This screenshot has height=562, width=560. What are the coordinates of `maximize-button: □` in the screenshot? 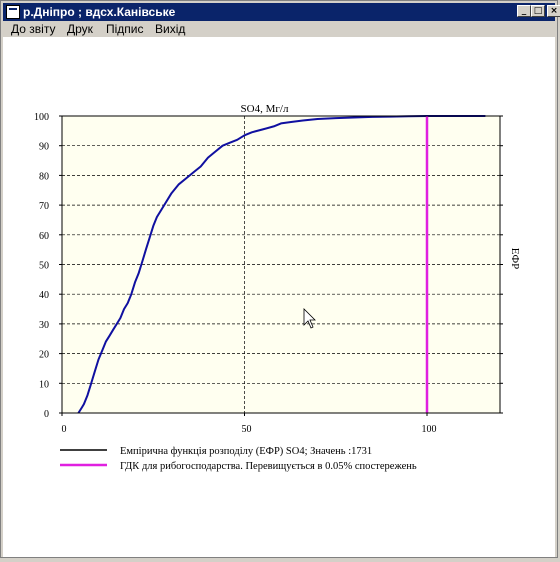 It's located at (538, 11).